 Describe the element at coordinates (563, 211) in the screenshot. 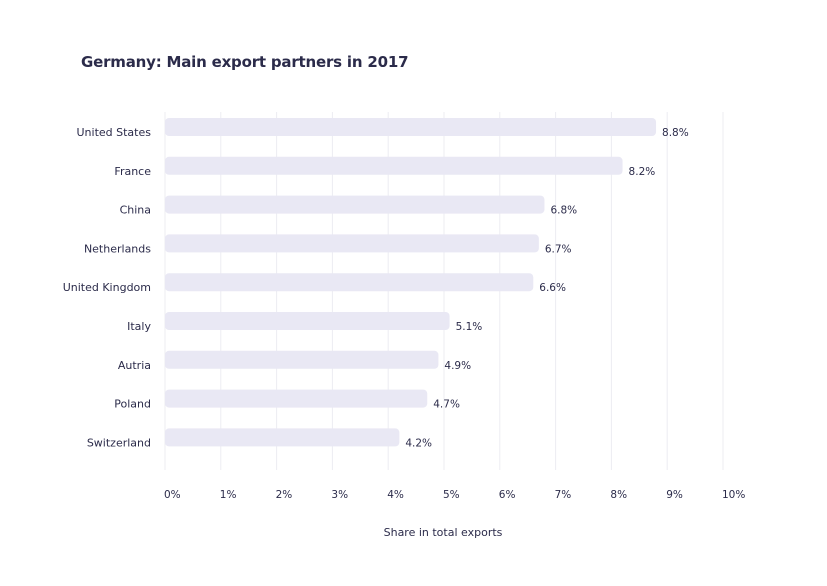

I see `value-label: 6.8%` at that location.